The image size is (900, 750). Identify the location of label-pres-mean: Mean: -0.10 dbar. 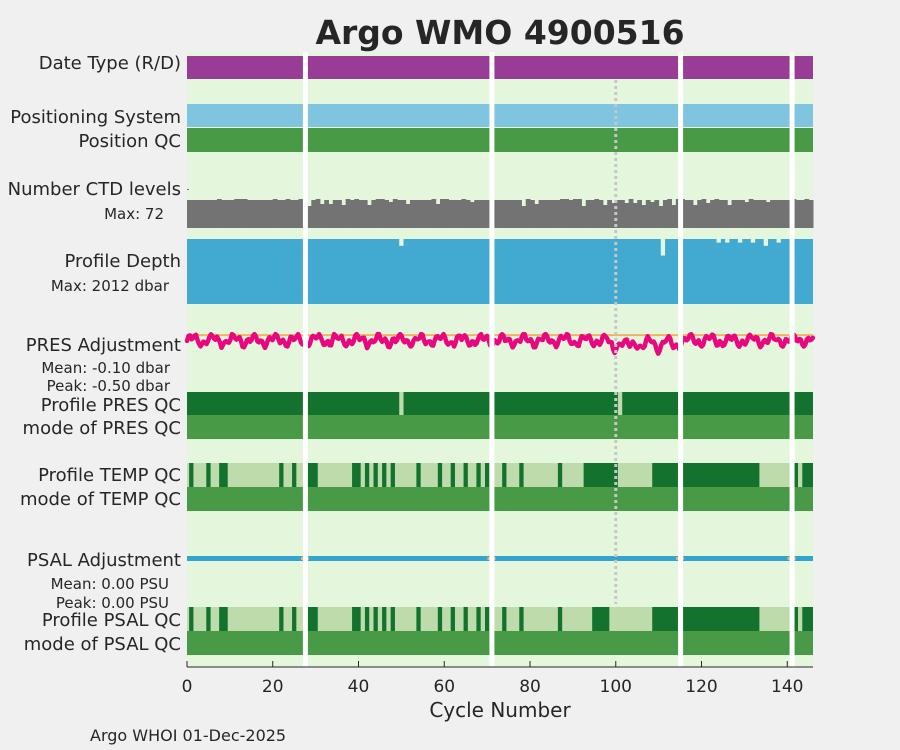
(106, 368).